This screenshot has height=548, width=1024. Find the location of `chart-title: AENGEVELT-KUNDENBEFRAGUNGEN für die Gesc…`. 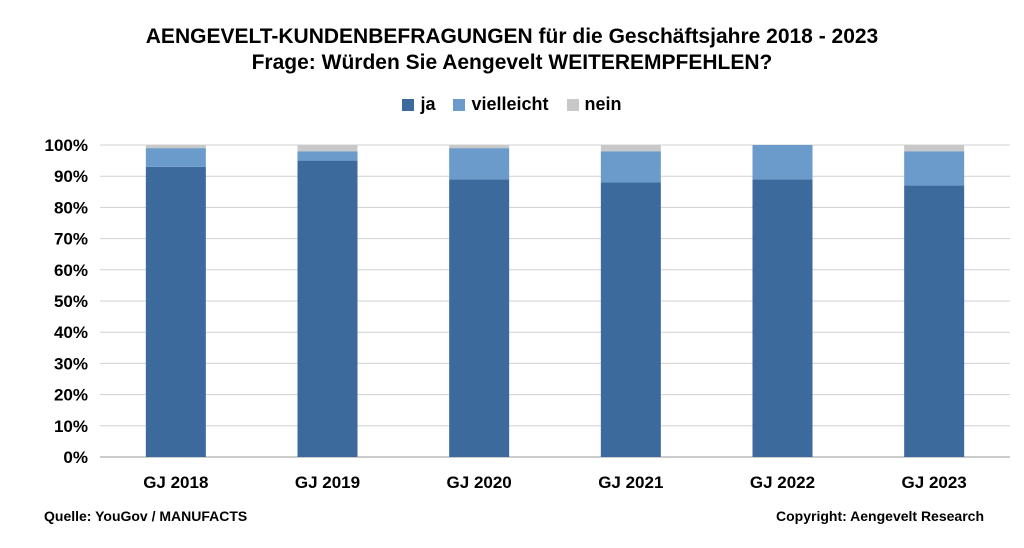

chart-title: AENGEVELT-KUNDENBEFRAGUNGEN für die Gesc… is located at coordinates (512, 36).